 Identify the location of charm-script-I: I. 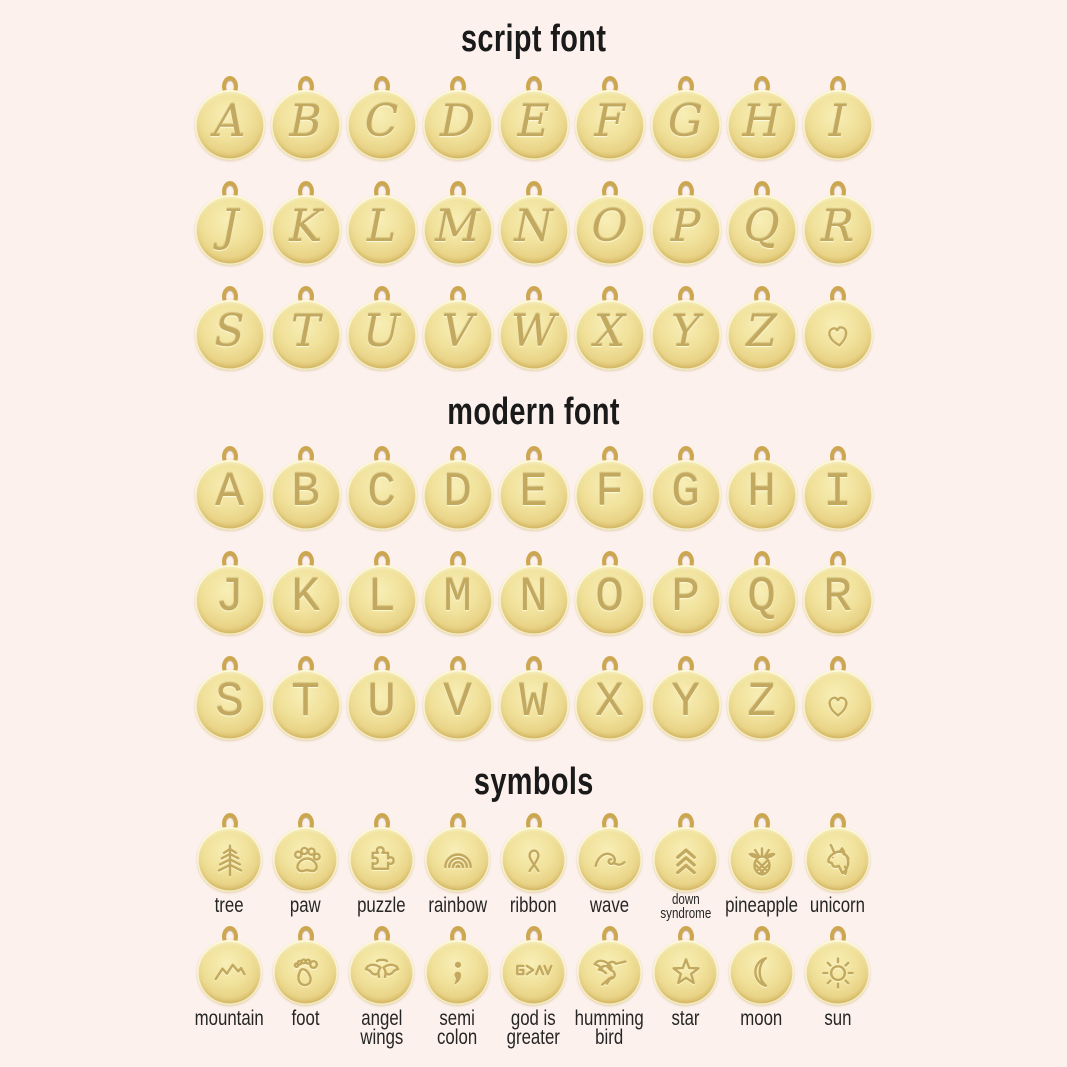
(838, 117).